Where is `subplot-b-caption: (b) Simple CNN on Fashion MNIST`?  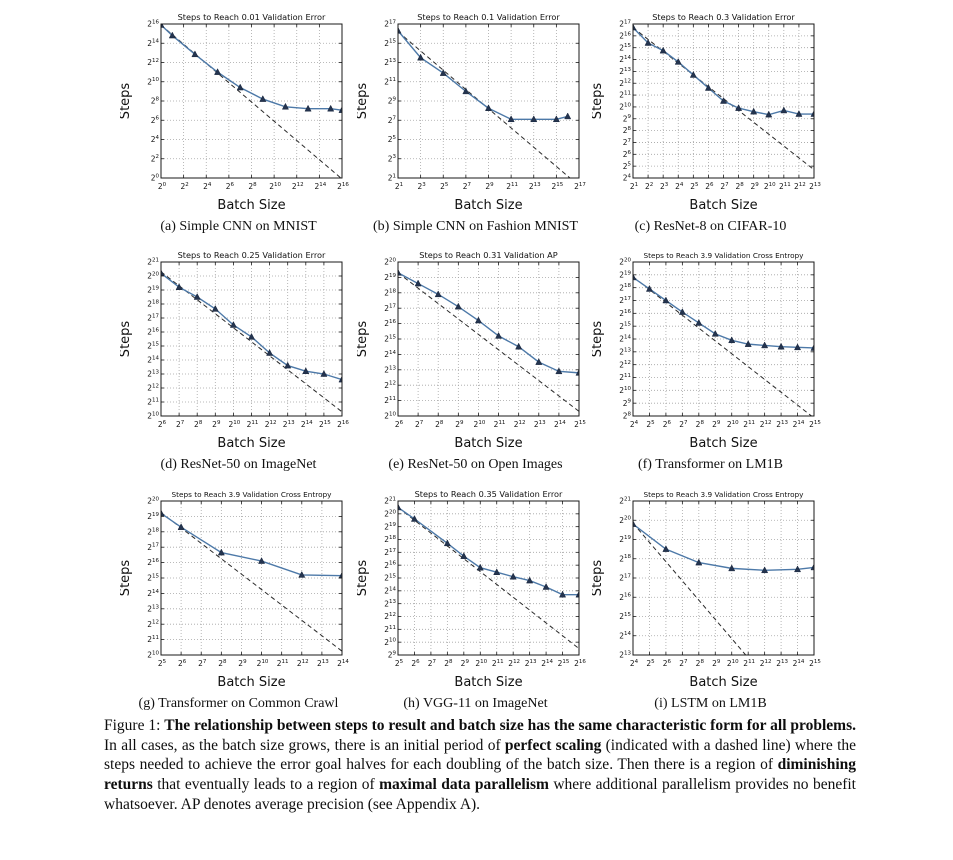
subplot-b-caption: (b) Simple CNN on Fashion MNIST is located at coordinates (475, 226).